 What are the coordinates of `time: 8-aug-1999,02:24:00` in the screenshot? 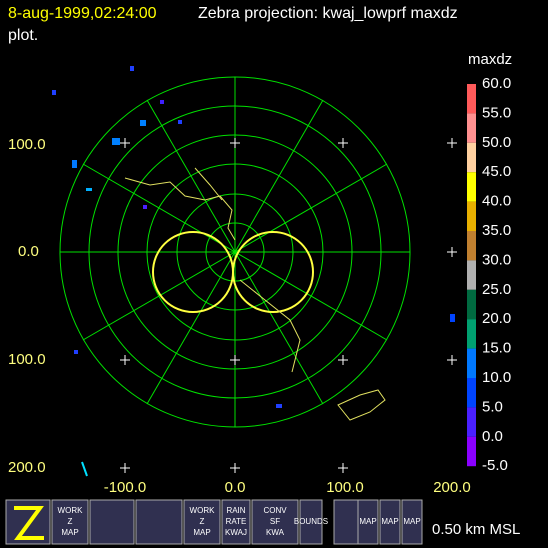 It's located at (82, 13).